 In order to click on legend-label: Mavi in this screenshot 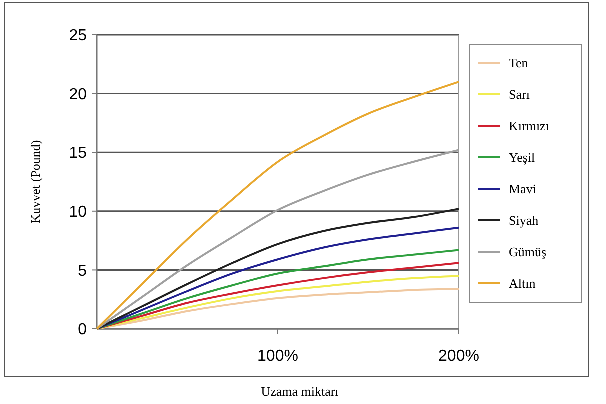, I will do `click(523, 189)`.